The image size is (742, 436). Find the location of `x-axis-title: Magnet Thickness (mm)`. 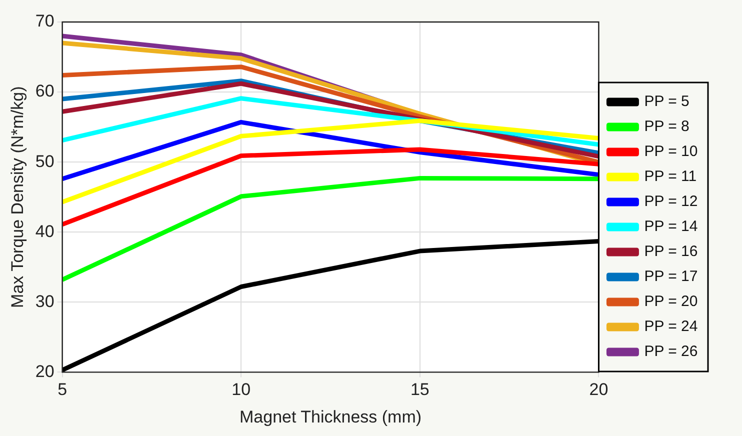

x-axis-title: Magnet Thickness (mm) is located at coordinates (331, 416).